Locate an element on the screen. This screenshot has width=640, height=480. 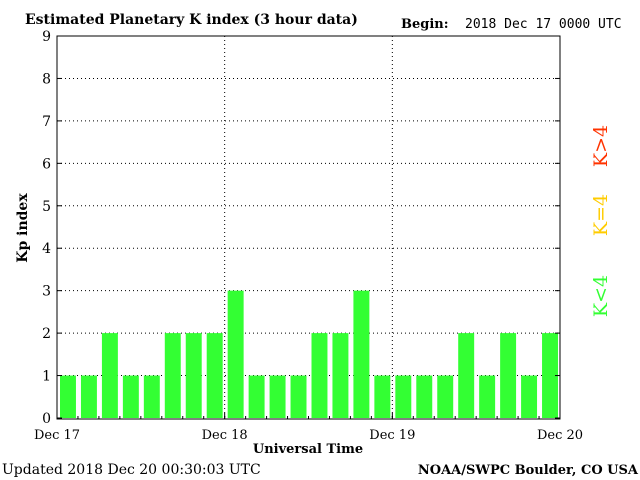
y-tick-label: 7 is located at coordinates (46, 122).